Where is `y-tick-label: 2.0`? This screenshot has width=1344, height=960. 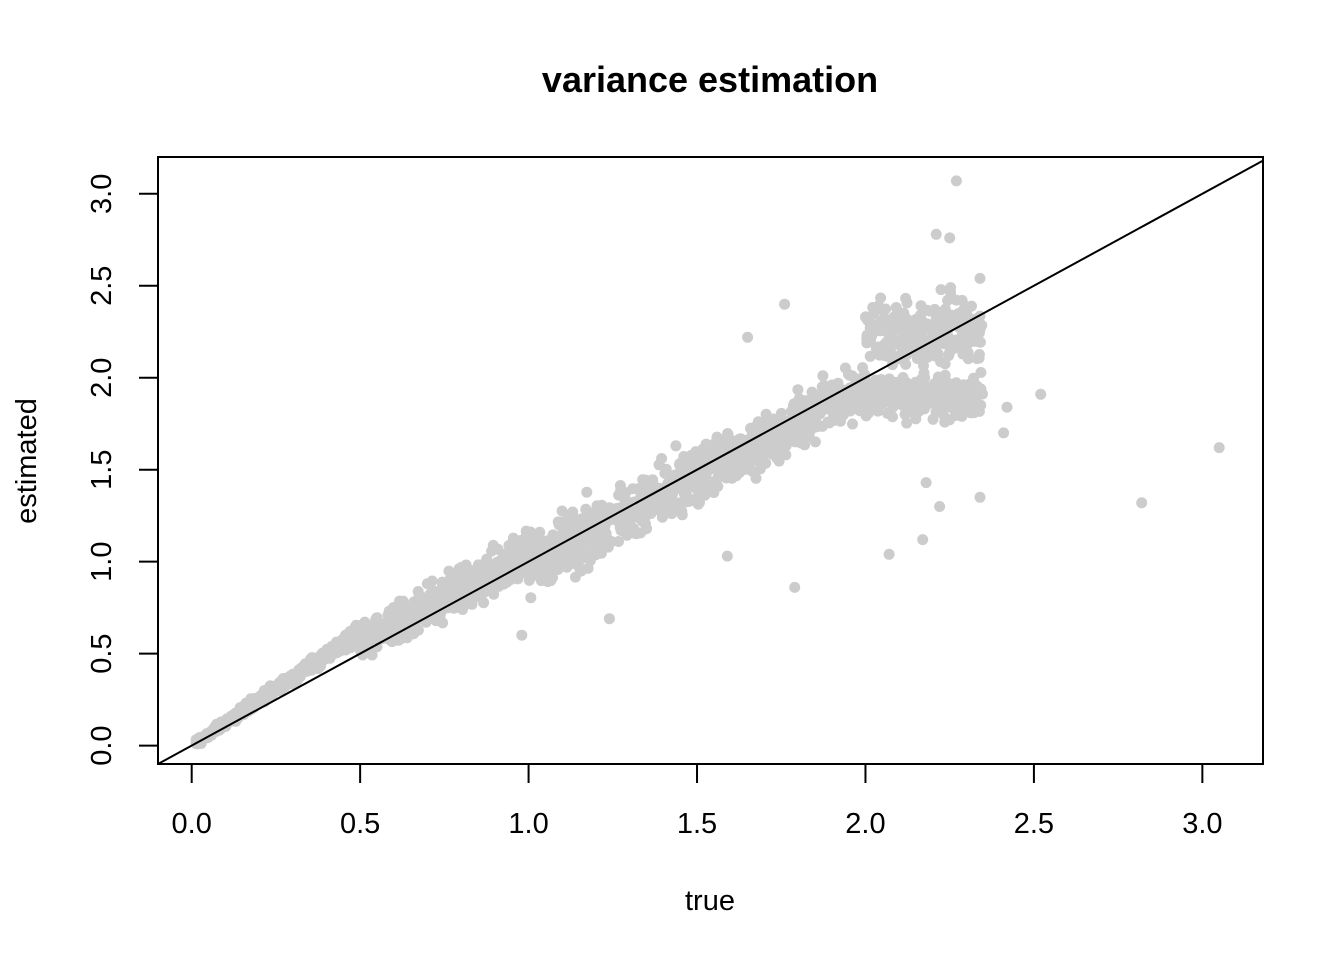 y-tick-label: 2.0 is located at coordinates (102, 378).